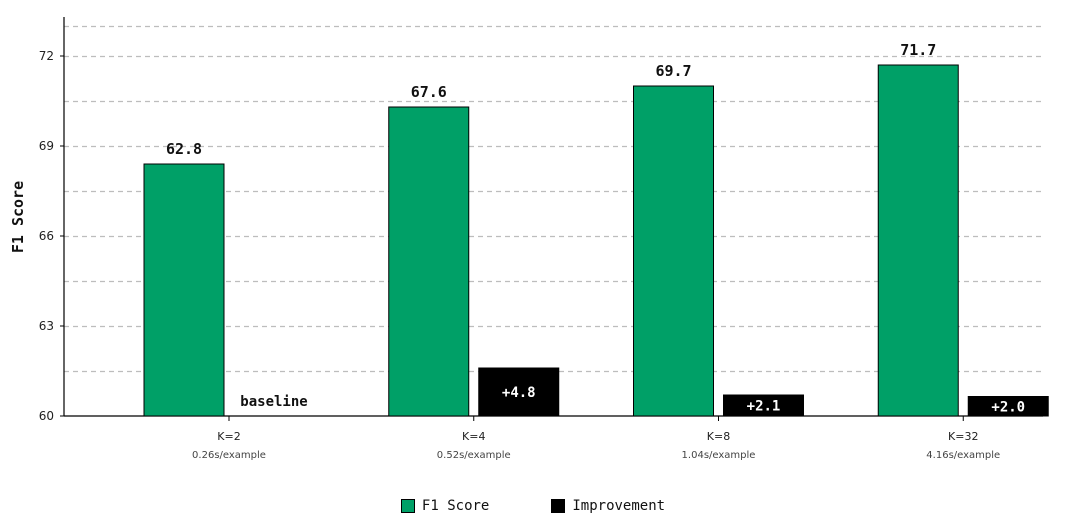 This screenshot has height=530, width=1066. I want to click on y-tick-label: 63, so click(46, 326).